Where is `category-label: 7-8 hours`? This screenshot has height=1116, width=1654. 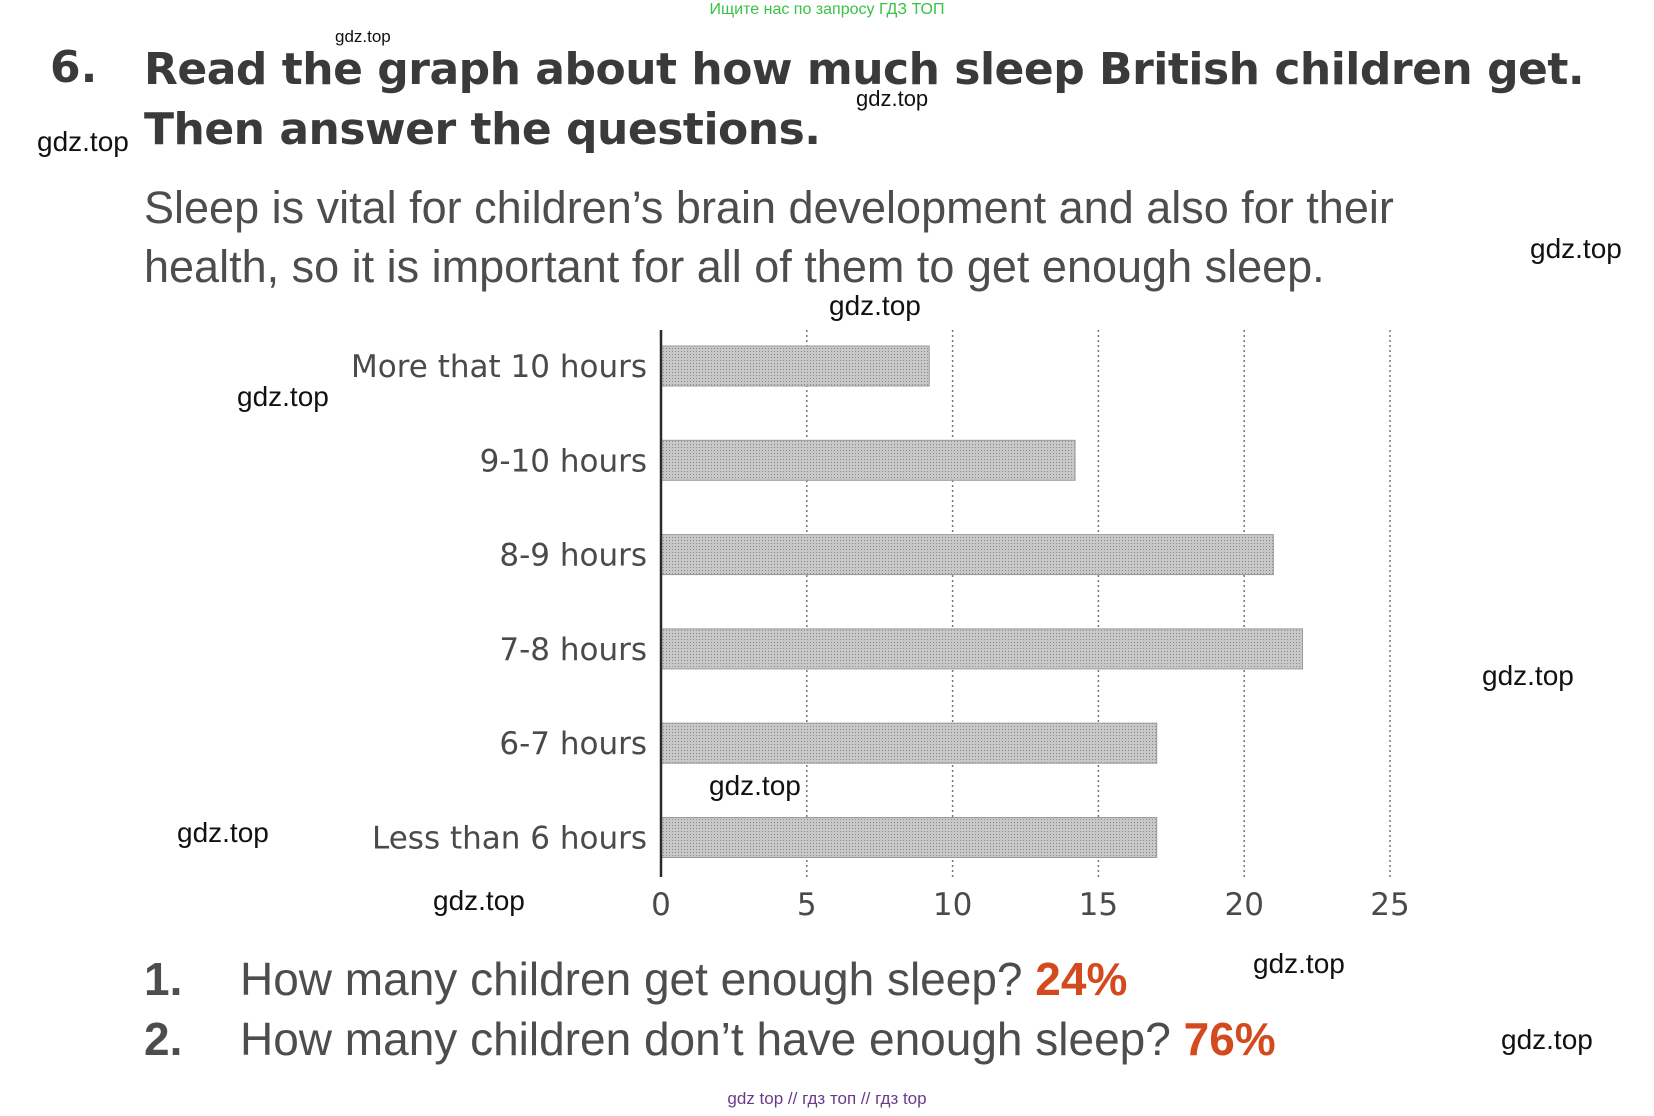
category-label: 7-8 hours is located at coordinates (573, 650).